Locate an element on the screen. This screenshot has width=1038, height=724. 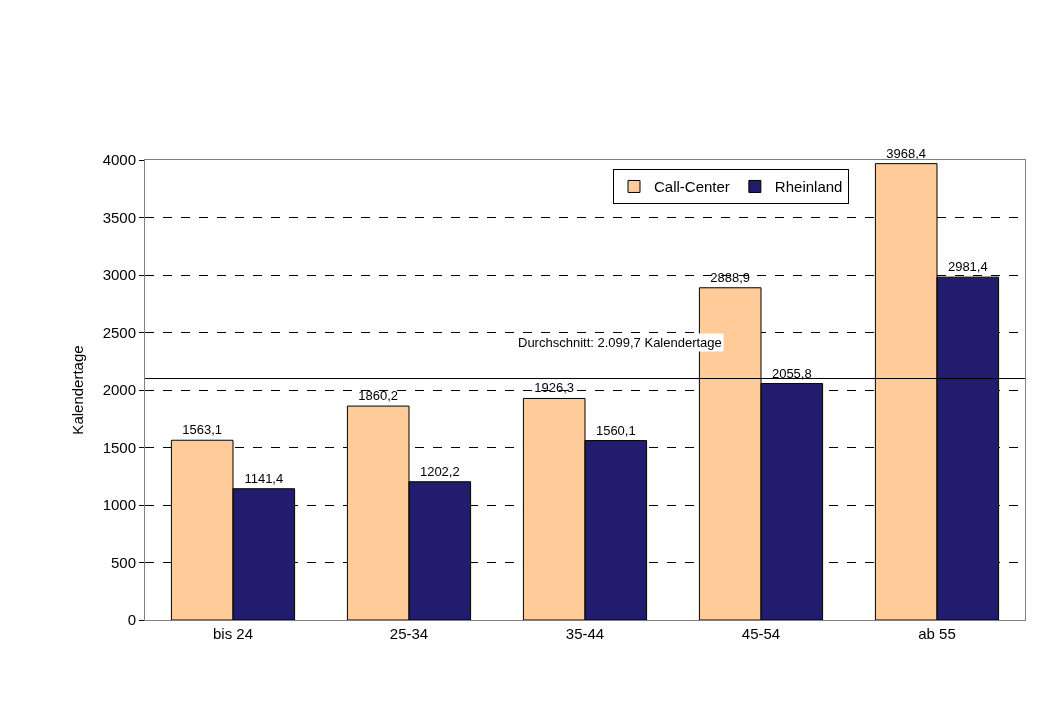
x-tick-label: 45-54 is located at coordinates (761, 633).